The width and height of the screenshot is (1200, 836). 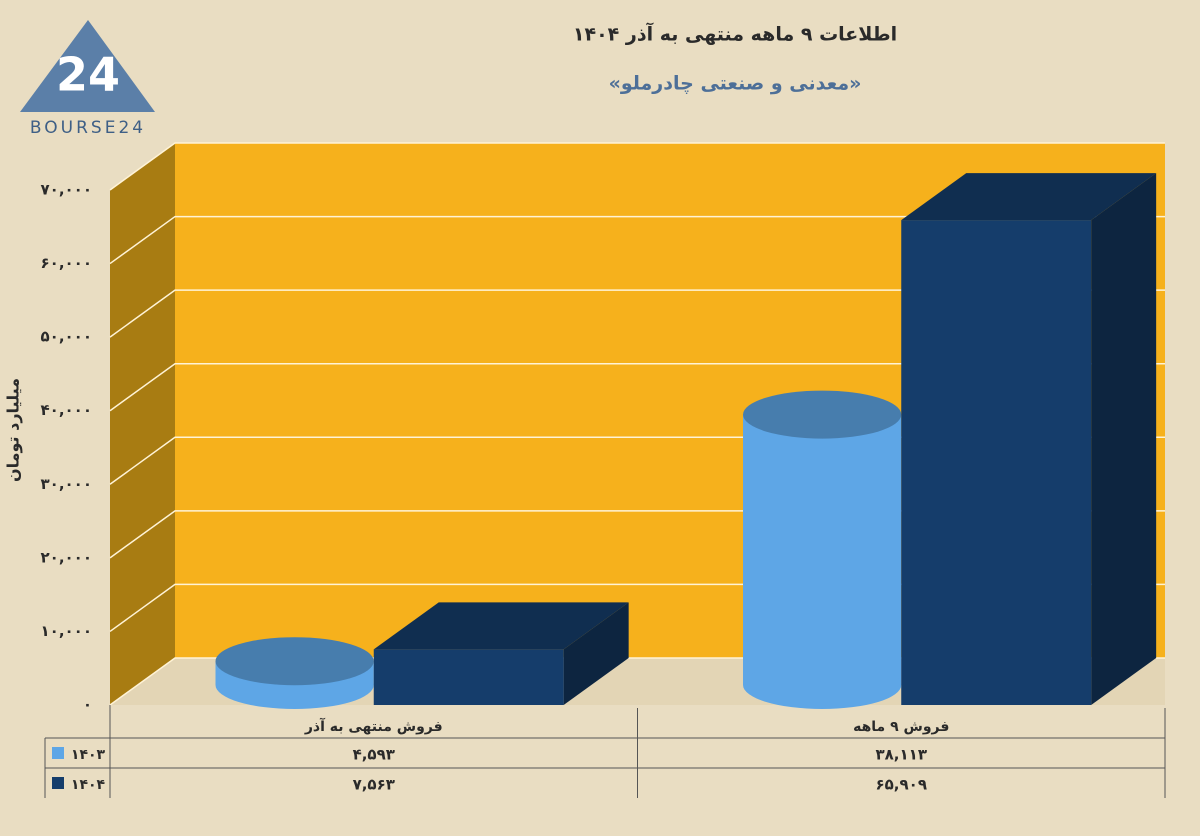 What do you see at coordinates (142, 424) in the screenshot?
I see `side-wall` at bounding box center [142, 424].